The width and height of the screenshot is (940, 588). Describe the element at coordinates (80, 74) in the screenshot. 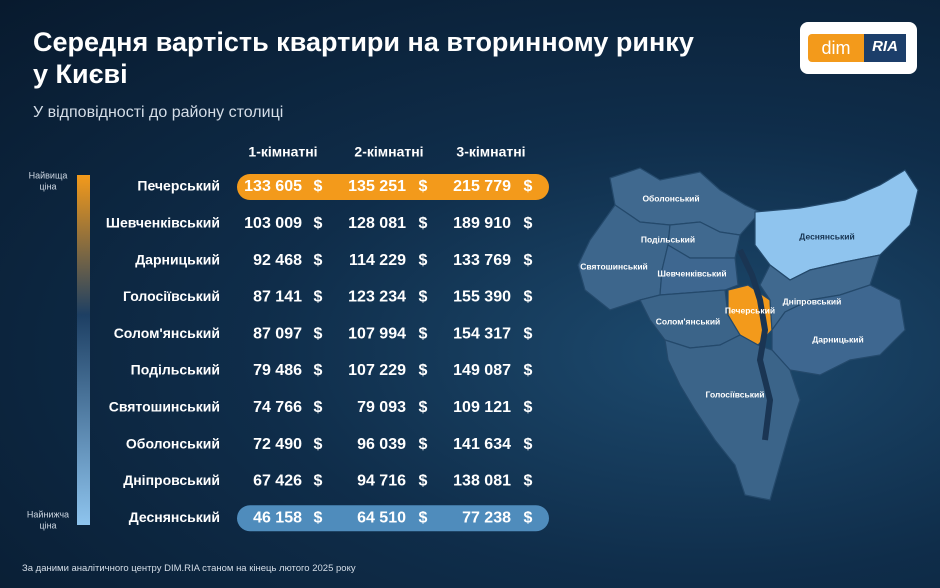

I see `title-line: у Києві` at that location.